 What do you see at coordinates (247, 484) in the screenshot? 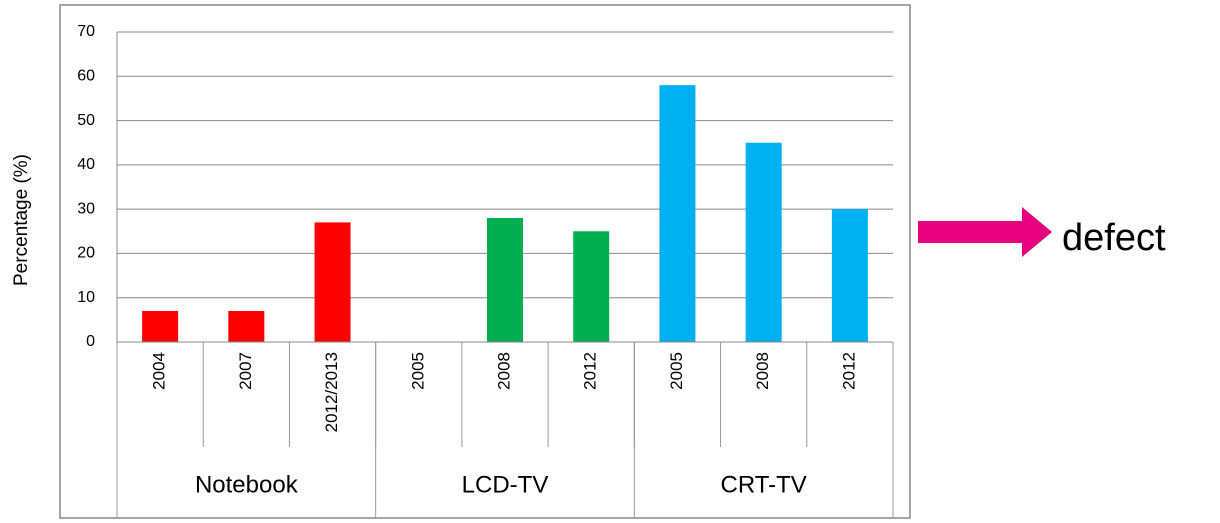
I see `group-label: Notebook` at bounding box center [247, 484].